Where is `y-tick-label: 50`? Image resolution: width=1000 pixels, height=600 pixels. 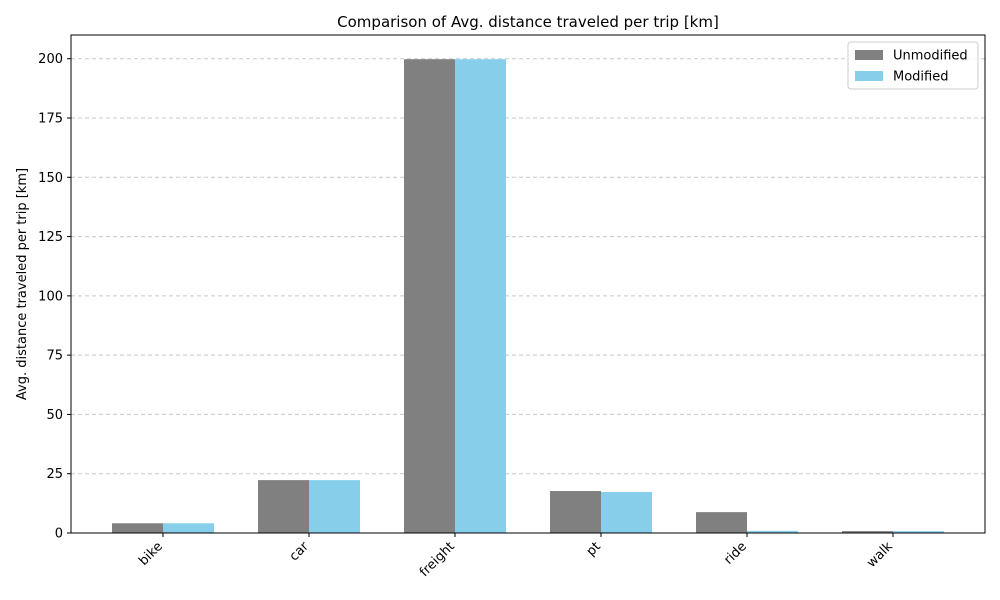 y-tick-label: 50 is located at coordinates (54, 415).